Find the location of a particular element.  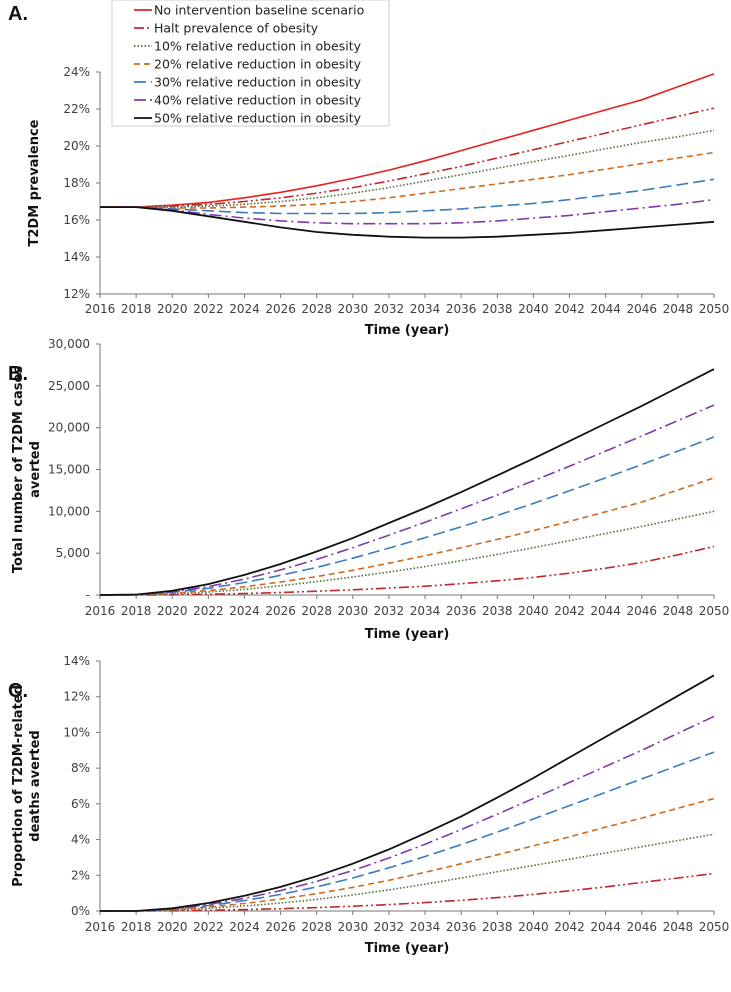

y-tick-label: 14% is located at coordinates (76, 661).